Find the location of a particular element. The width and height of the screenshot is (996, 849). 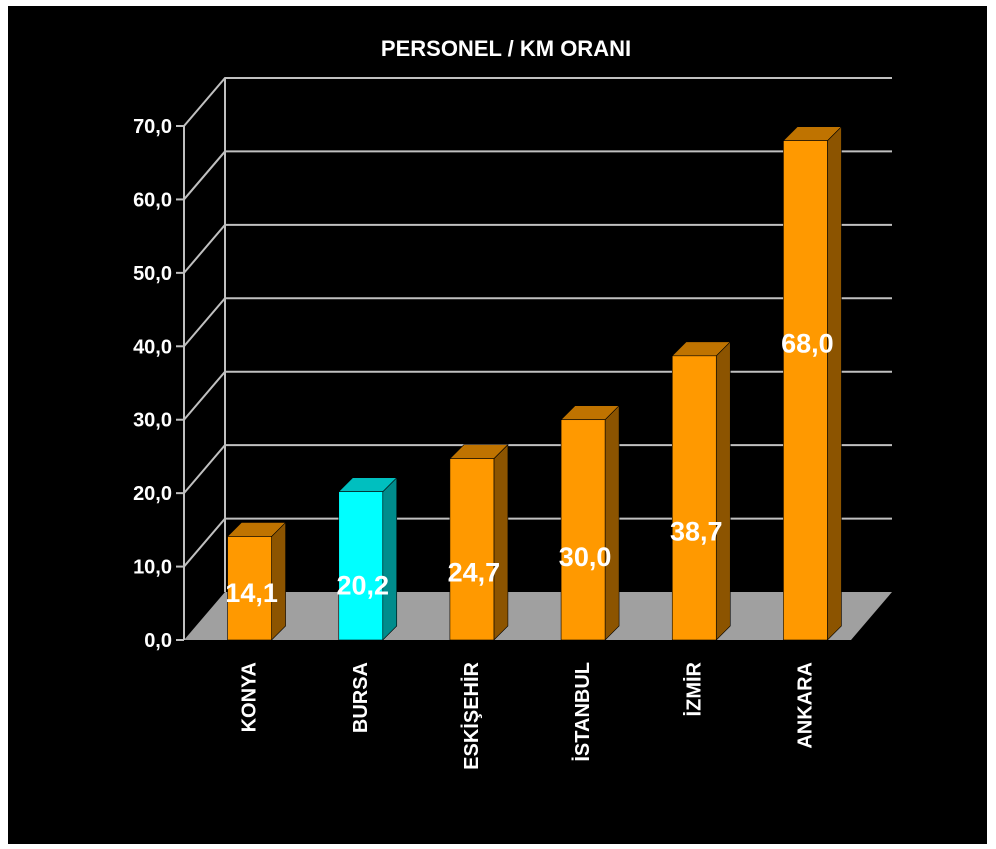

data-label: 14,1 is located at coordinates (251, 593).